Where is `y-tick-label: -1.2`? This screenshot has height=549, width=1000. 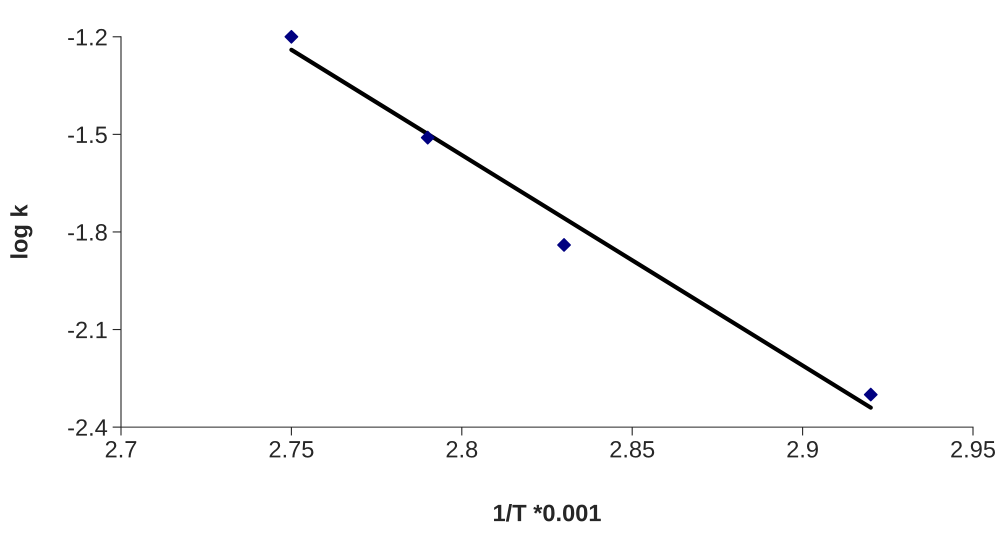
y-tick-label: -1.2 is located at coordinates (87, 37).